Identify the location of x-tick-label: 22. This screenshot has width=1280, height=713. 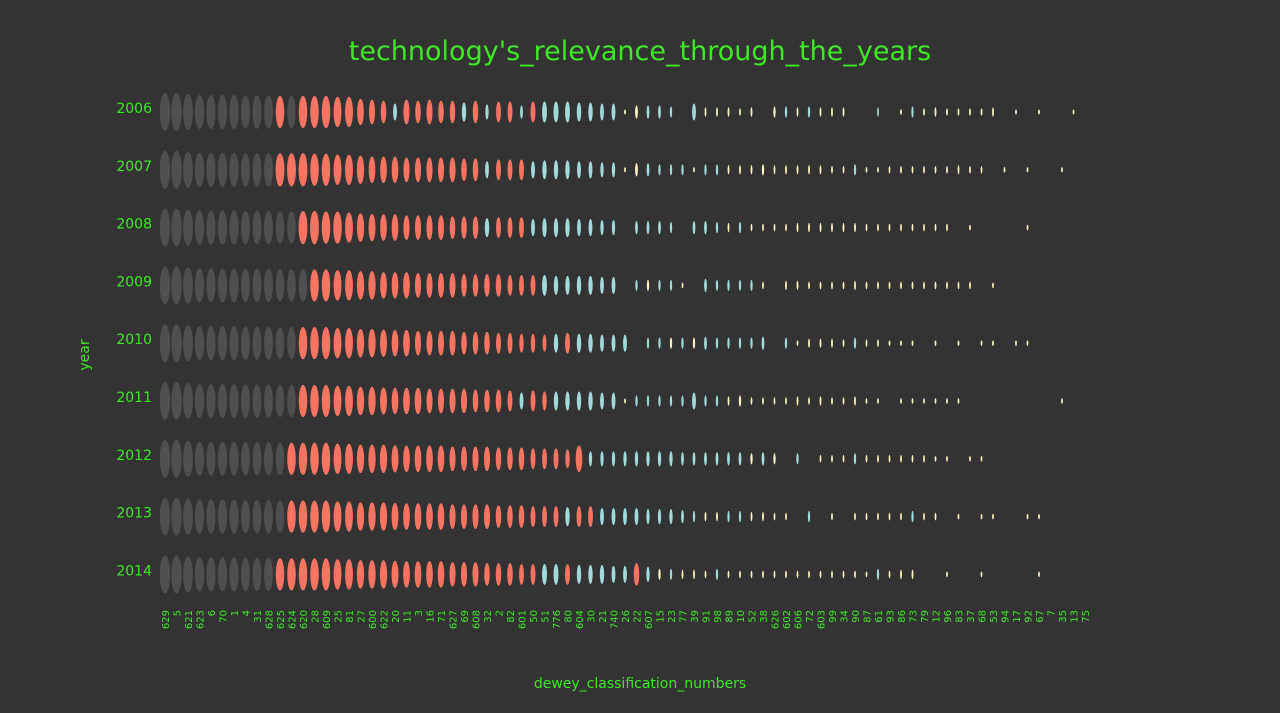
(638, 616).